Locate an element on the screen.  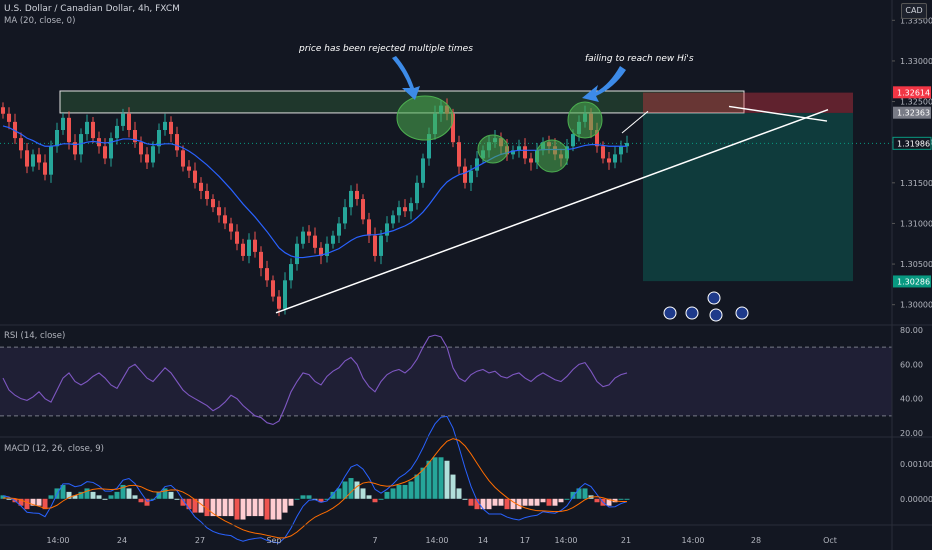
annotation-arrow is located at coordinates (604, 84).